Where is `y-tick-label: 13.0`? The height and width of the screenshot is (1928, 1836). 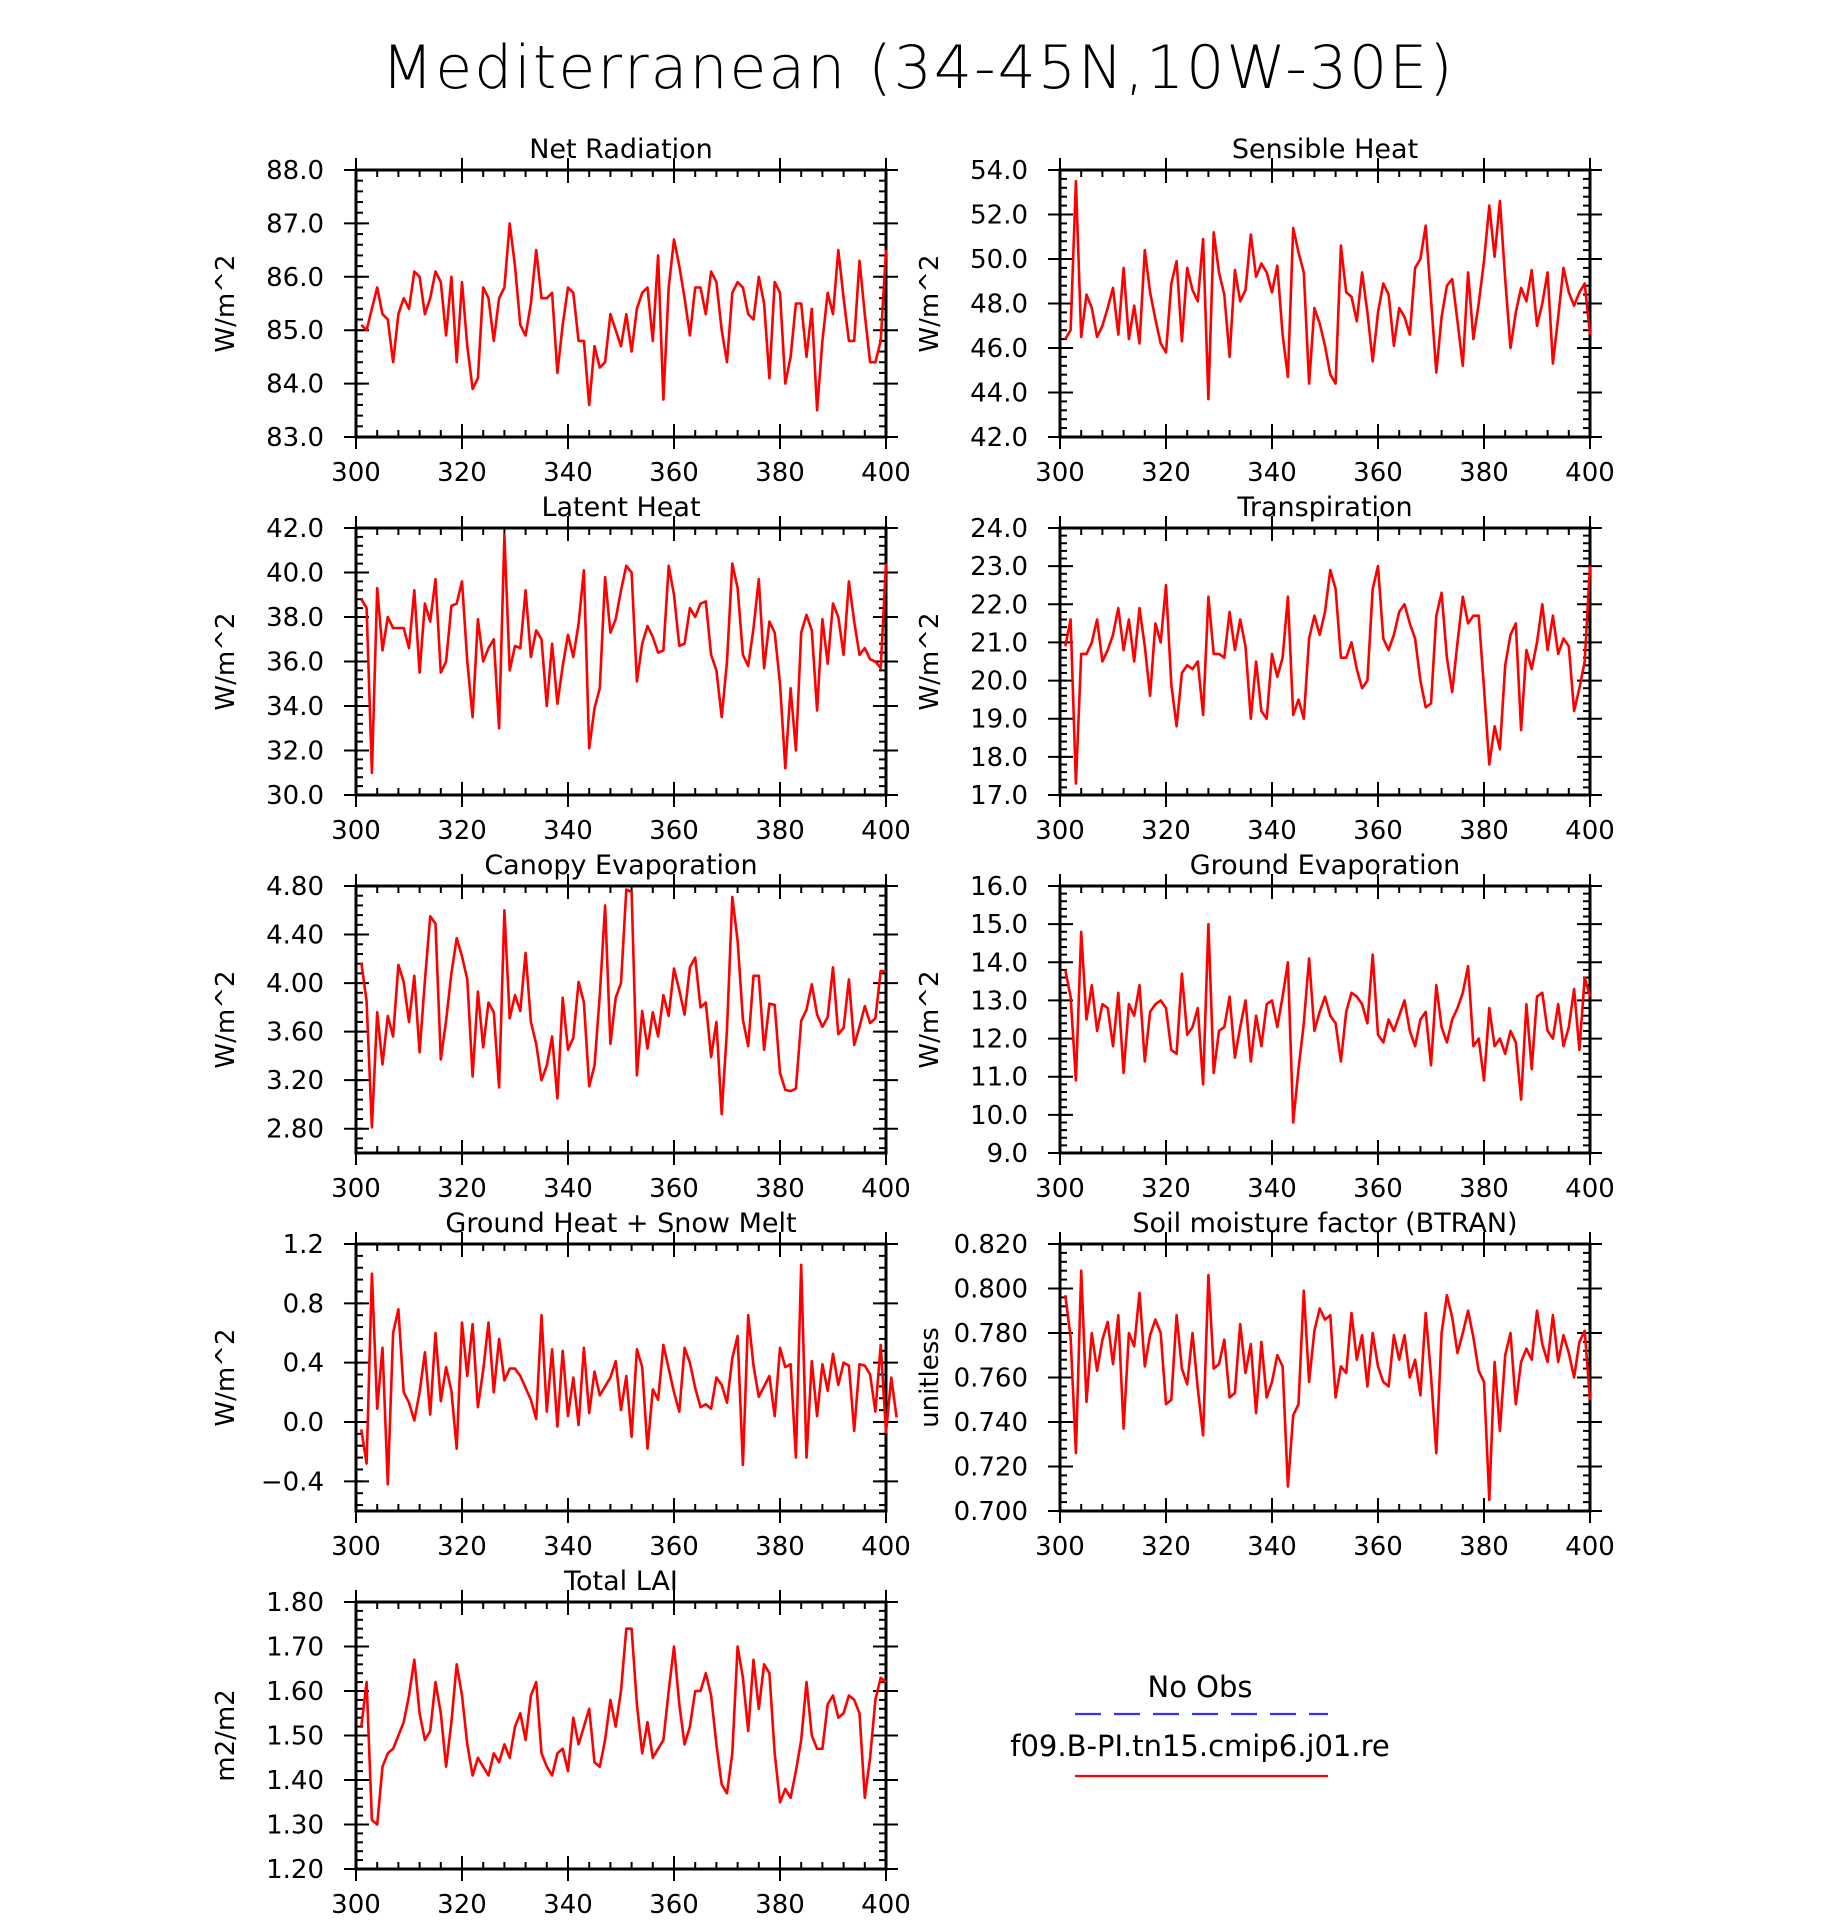 y-tick-label: 13.0 is located at coordinates (999, 1001).